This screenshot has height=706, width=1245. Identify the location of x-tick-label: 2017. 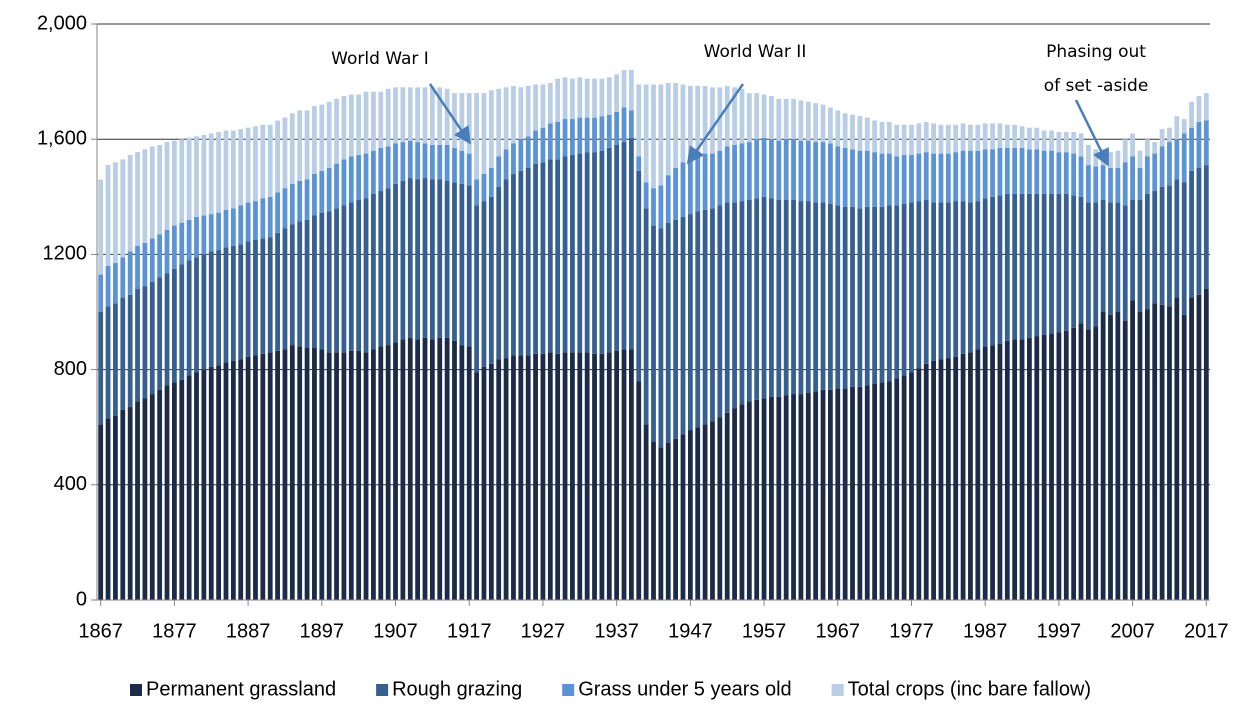
(1206, 631).